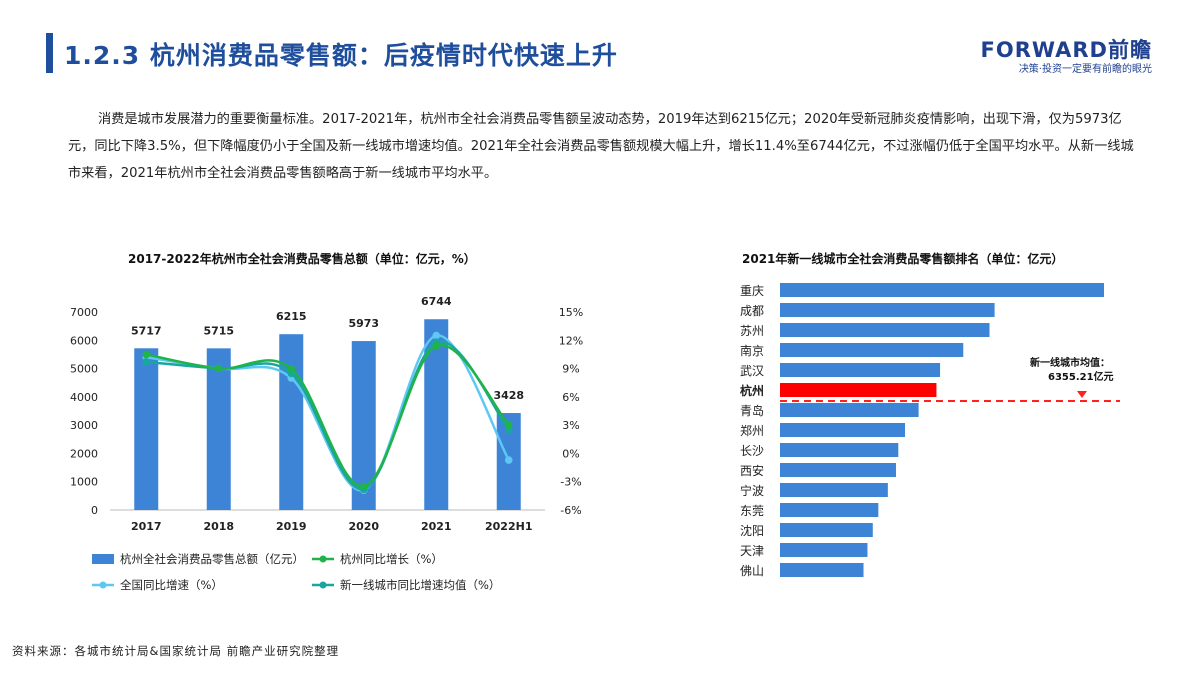  I want to click on page-title: 1.2.3 杭州消费品零售额：后疫情时代快速上升, so click(341, 55).